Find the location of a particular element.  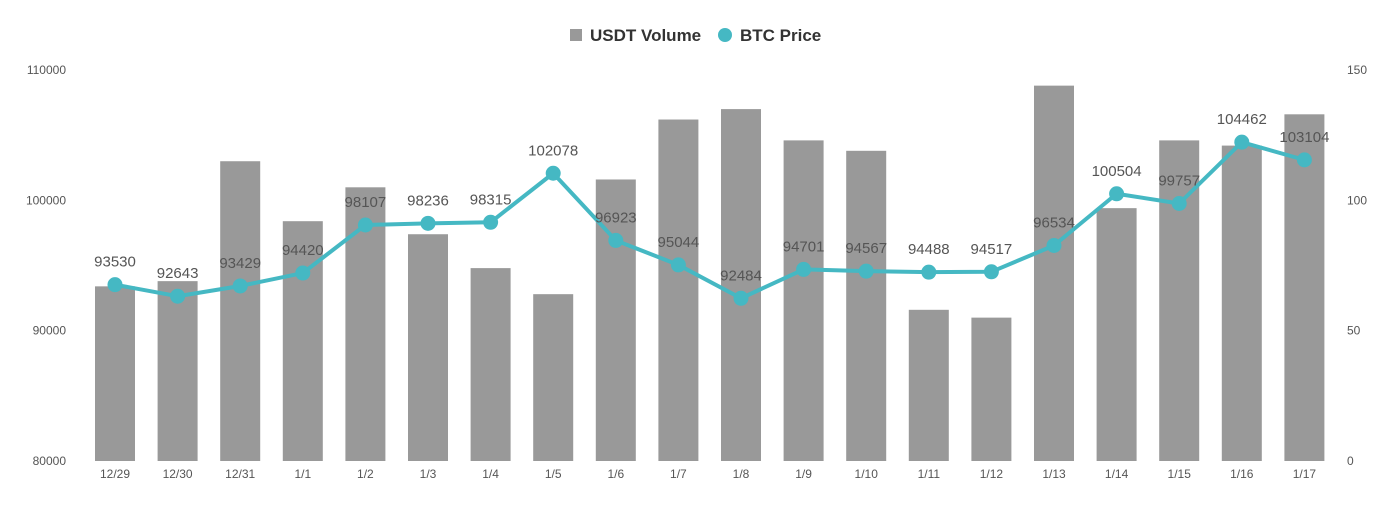

btc-price-data-label: 104462 is located at coordinates (1242, 119).